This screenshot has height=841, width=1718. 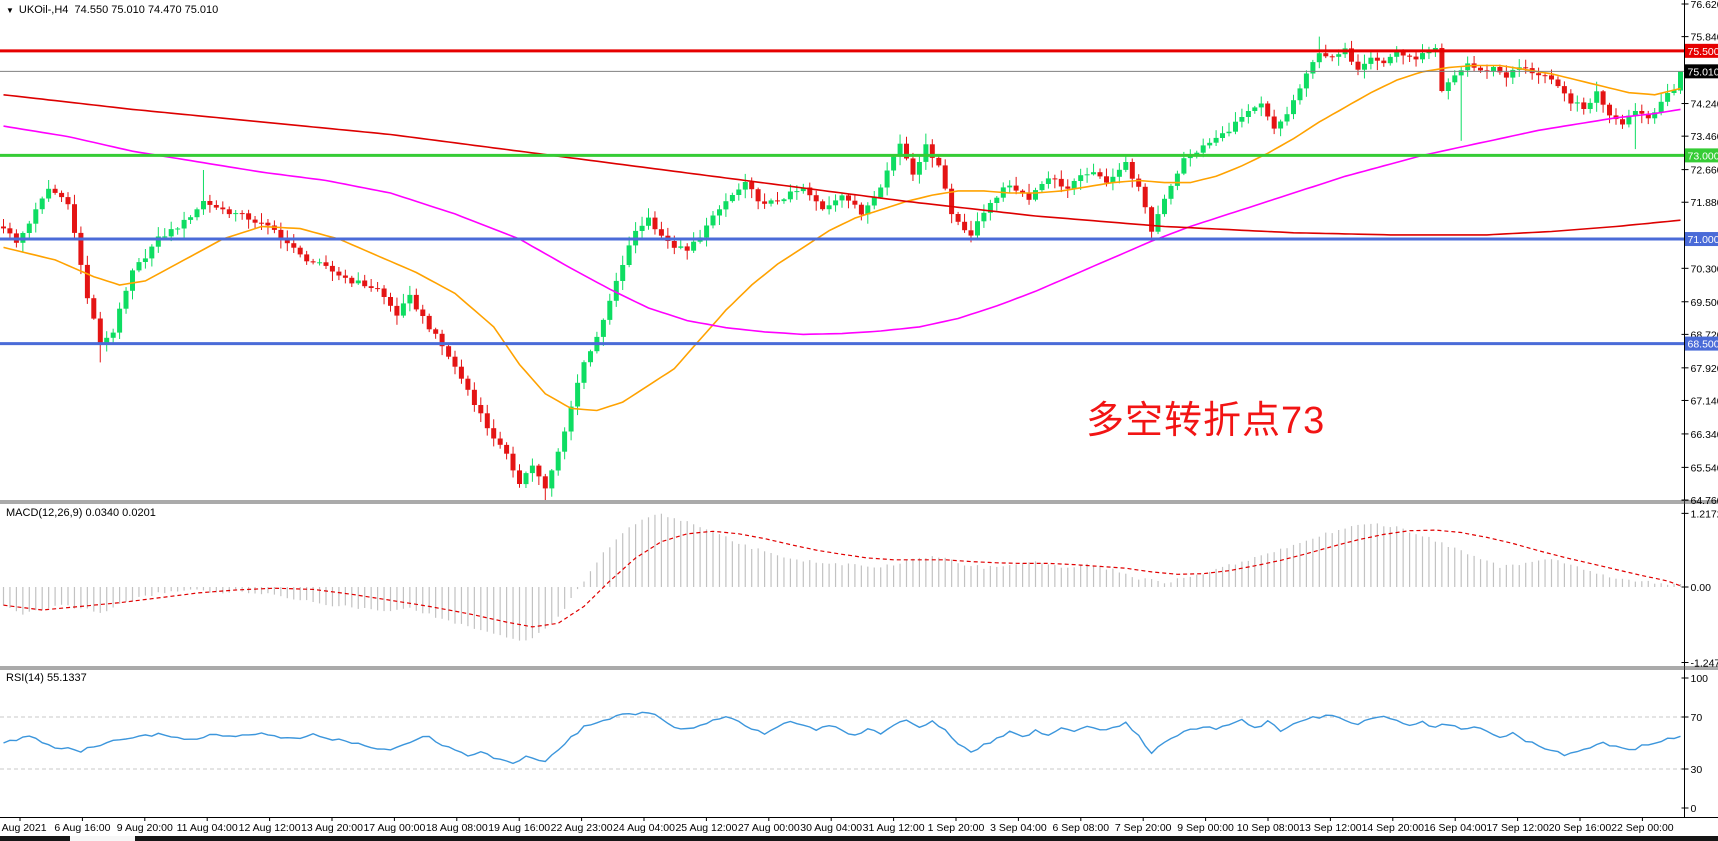 I want to click on symbol-ohlc-text: UKOil-,H4 74.550 75.010 74.470 75.010, so click(x=118, y=10).